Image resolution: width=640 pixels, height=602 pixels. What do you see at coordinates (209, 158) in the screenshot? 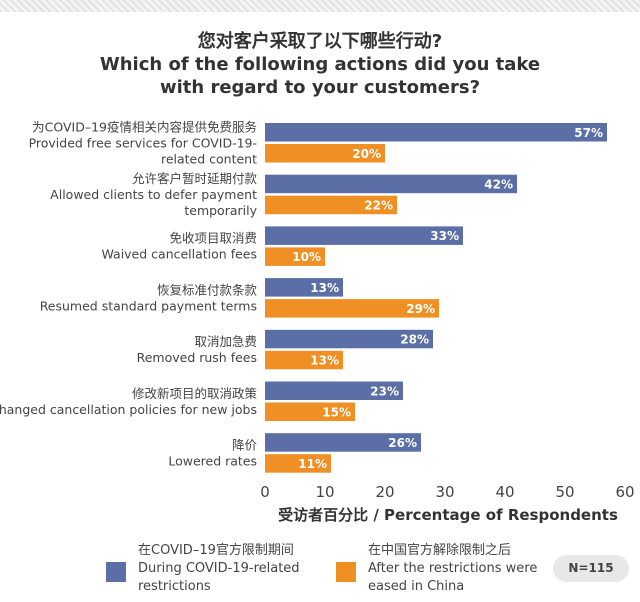
I see `category-label-0-line-2: related content` at bounding box center [209, 158].